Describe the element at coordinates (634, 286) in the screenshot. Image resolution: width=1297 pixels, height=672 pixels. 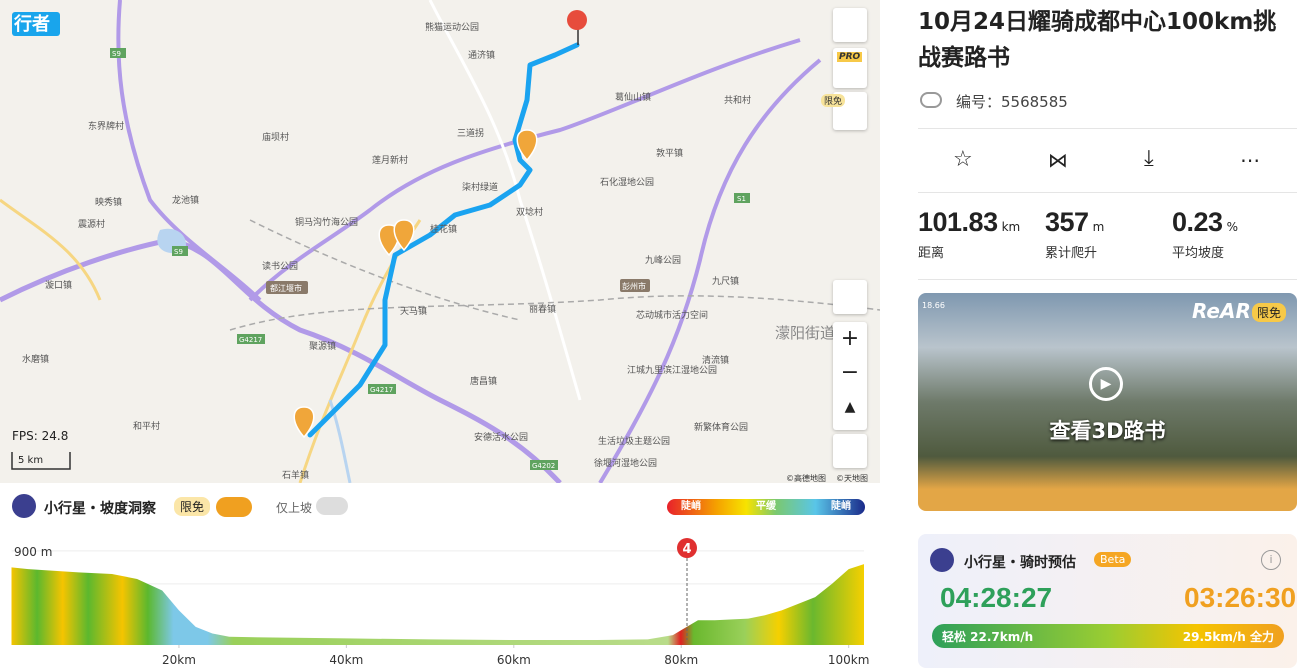
I see `city-label: 彭州市` at that location.